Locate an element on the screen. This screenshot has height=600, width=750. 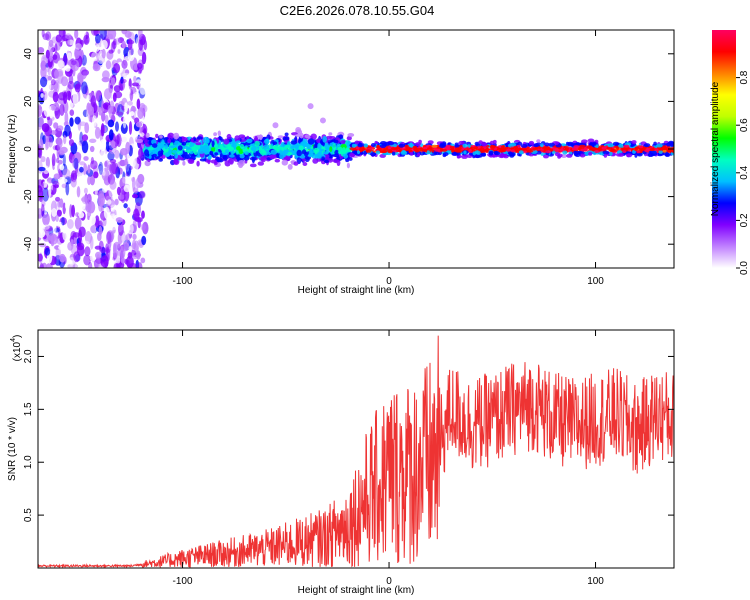
x-tick-label: 100 is located at coordinates (595, 581).